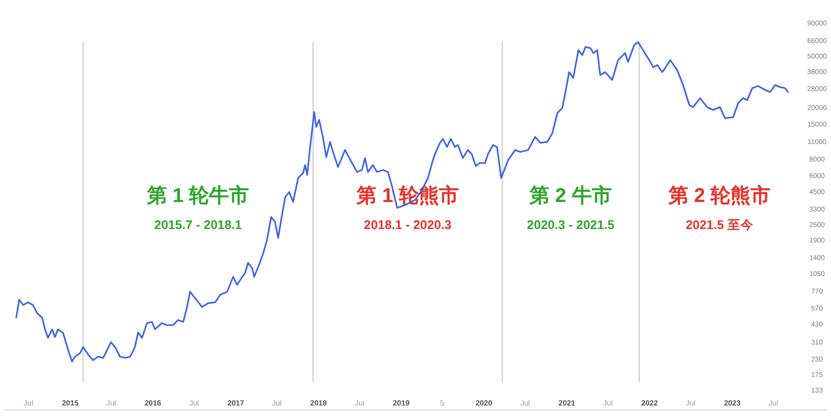 The width and height of the screenshot is (831, 418). Describe the element at coordinates (407, 195) in the screenshot. I see `annotation: 第 1 轮熊市` at that location.